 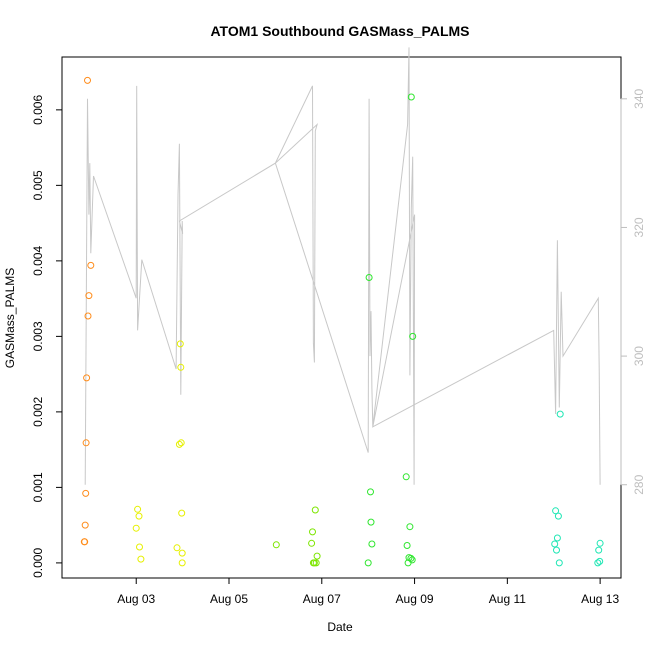 What do you see at coordinates (47, 336) in the screenshot?
I see `y-axis: 0.000 0.001 0.002 0.003 0.004 0.005 0.006` at bounding box center [47, 336].